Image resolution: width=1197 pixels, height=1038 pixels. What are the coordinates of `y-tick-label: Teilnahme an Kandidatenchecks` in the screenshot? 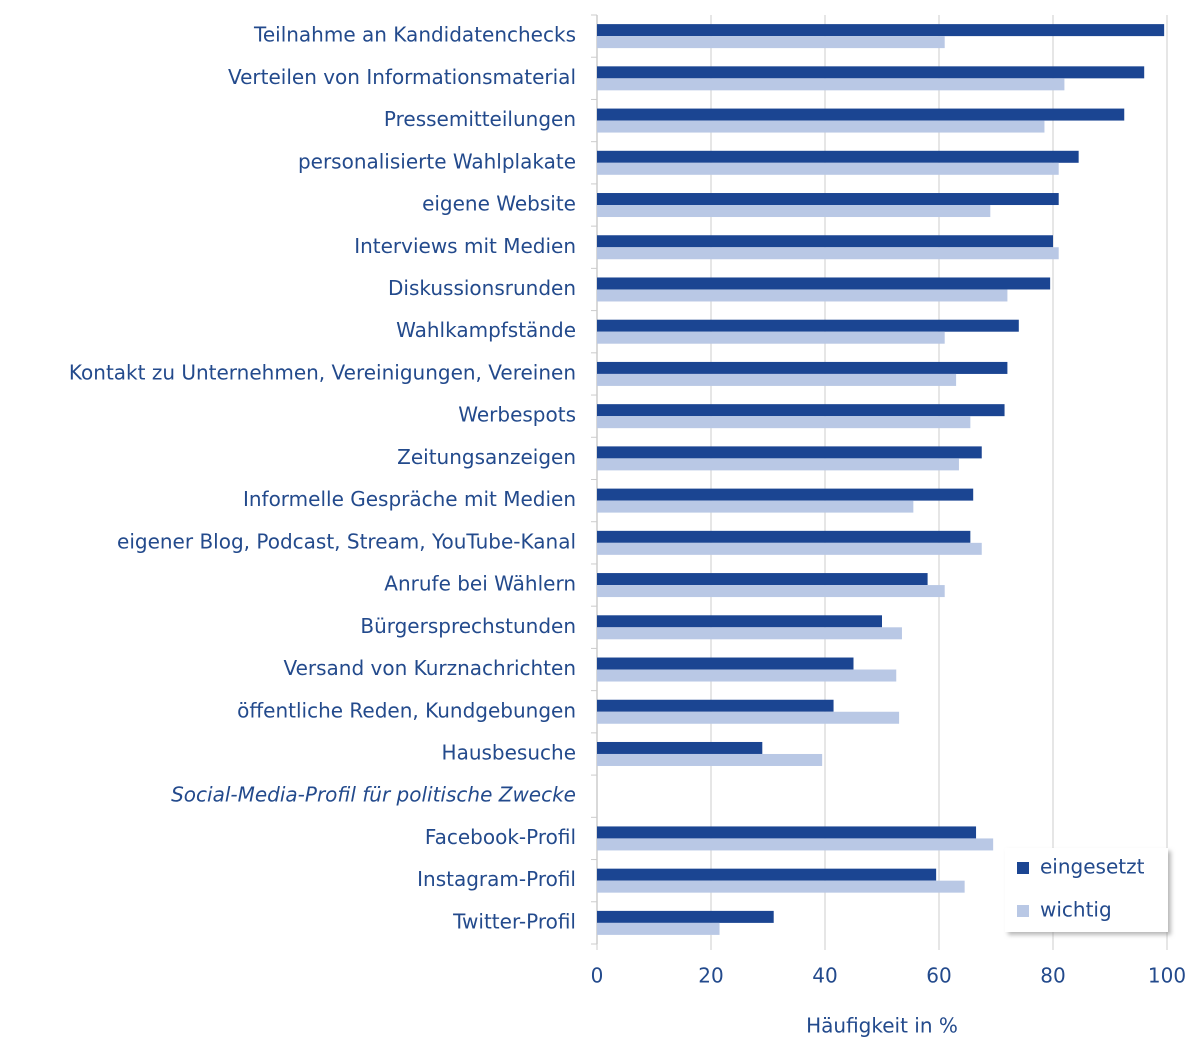 It's located at (414, 35).